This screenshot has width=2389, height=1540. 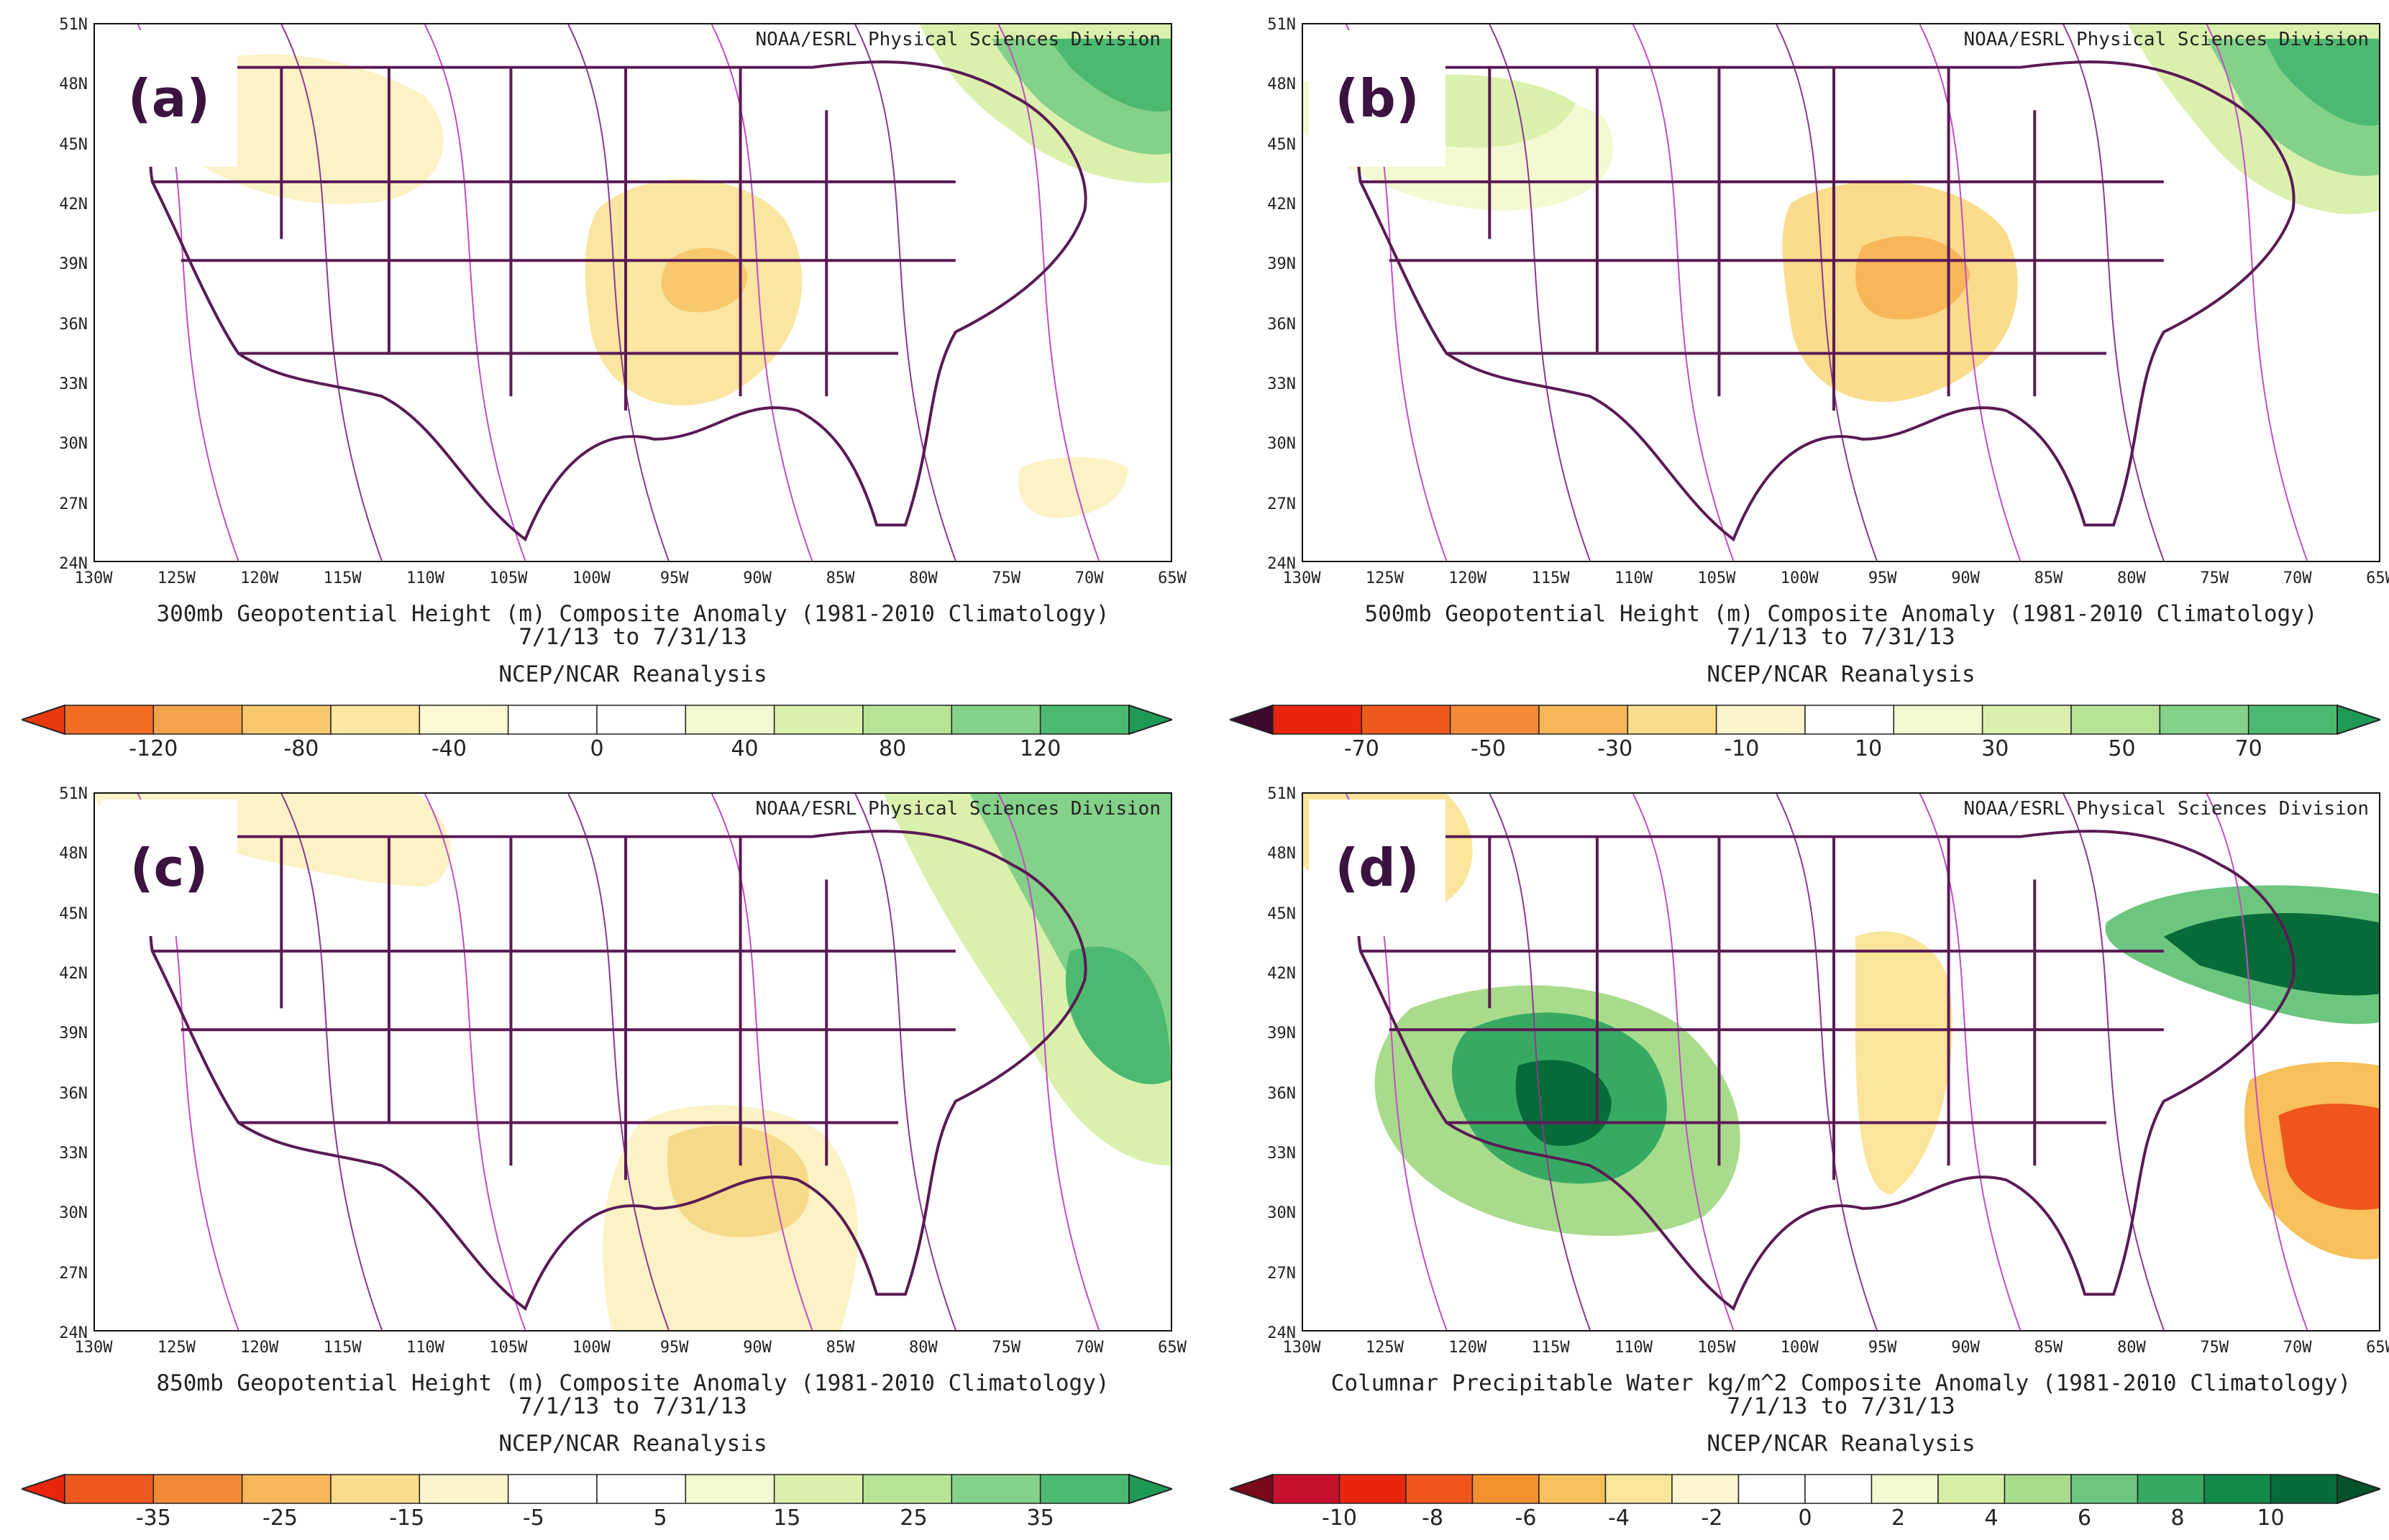 What do you see at coordinates (176, 578) in the screenshot?
I see `lon-tick-label: 125W` at bounding box center [176, 578].